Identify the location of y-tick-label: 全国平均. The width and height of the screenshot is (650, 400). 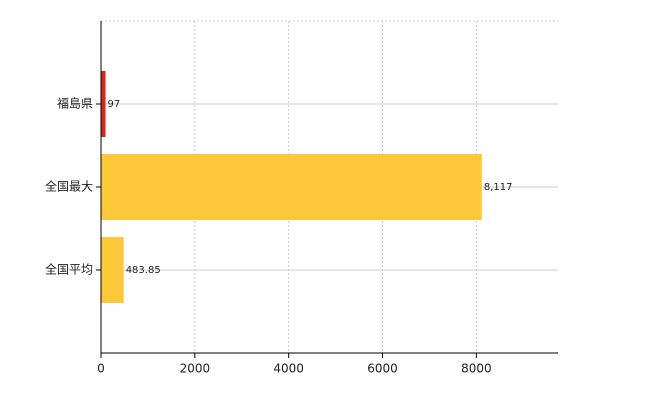
(69, 269).